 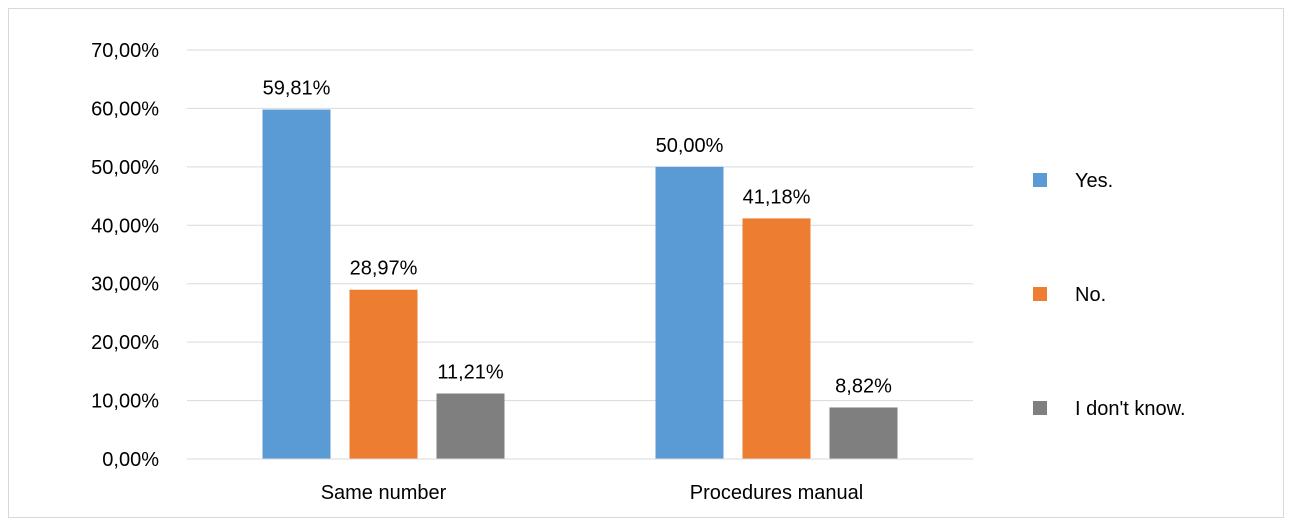 I want to click on x-tick-label: Procedures manual, so click(x=776, y=493).